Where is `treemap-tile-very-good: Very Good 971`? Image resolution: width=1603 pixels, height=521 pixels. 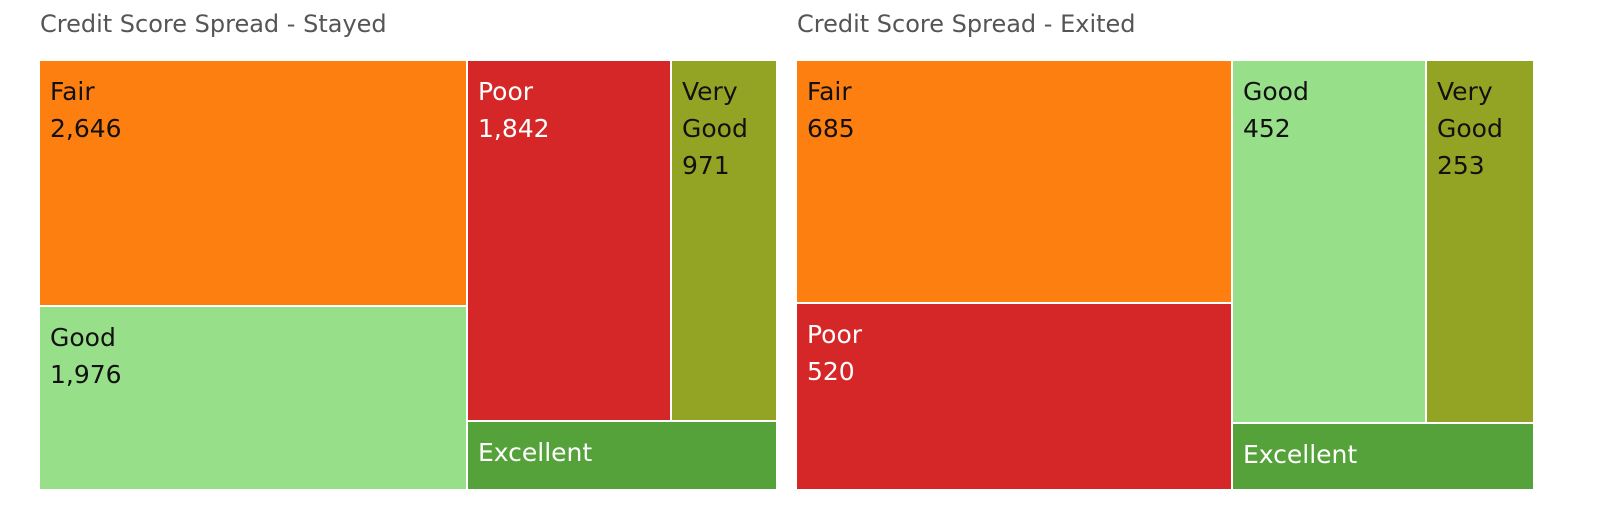
treemap-tile-very-good: Very Good 971 is located at coordinates (724, 241).